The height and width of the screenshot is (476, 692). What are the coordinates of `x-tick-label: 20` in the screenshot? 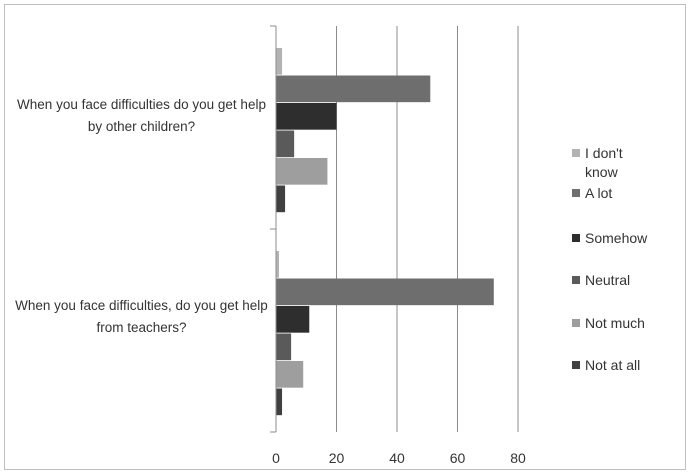 It's located at (337, 458).